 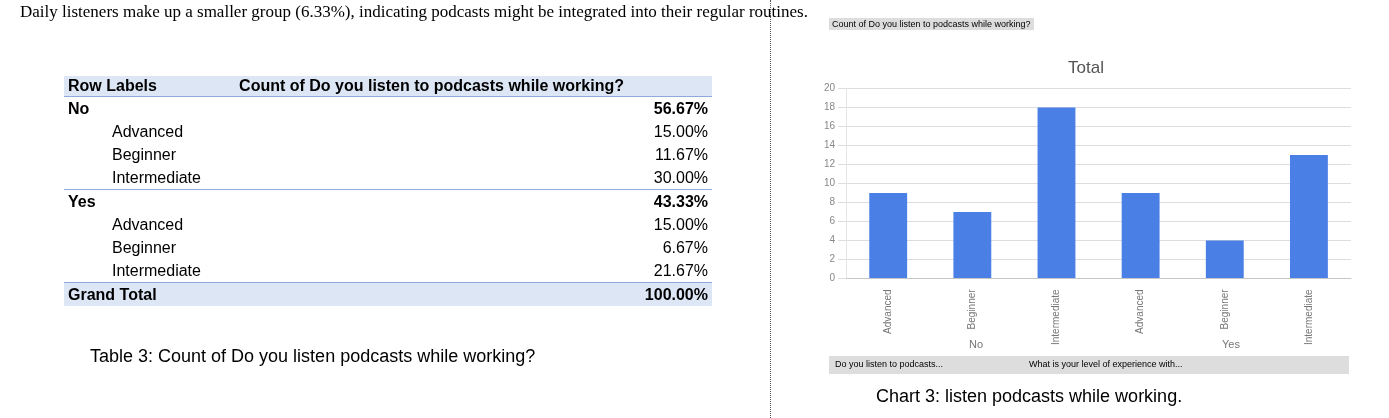 What do you see at coordinates (431, 86) in the screenshot?
I see `text: Count of Do you listen to podcasts while working?` at bounding box center [431, 86].